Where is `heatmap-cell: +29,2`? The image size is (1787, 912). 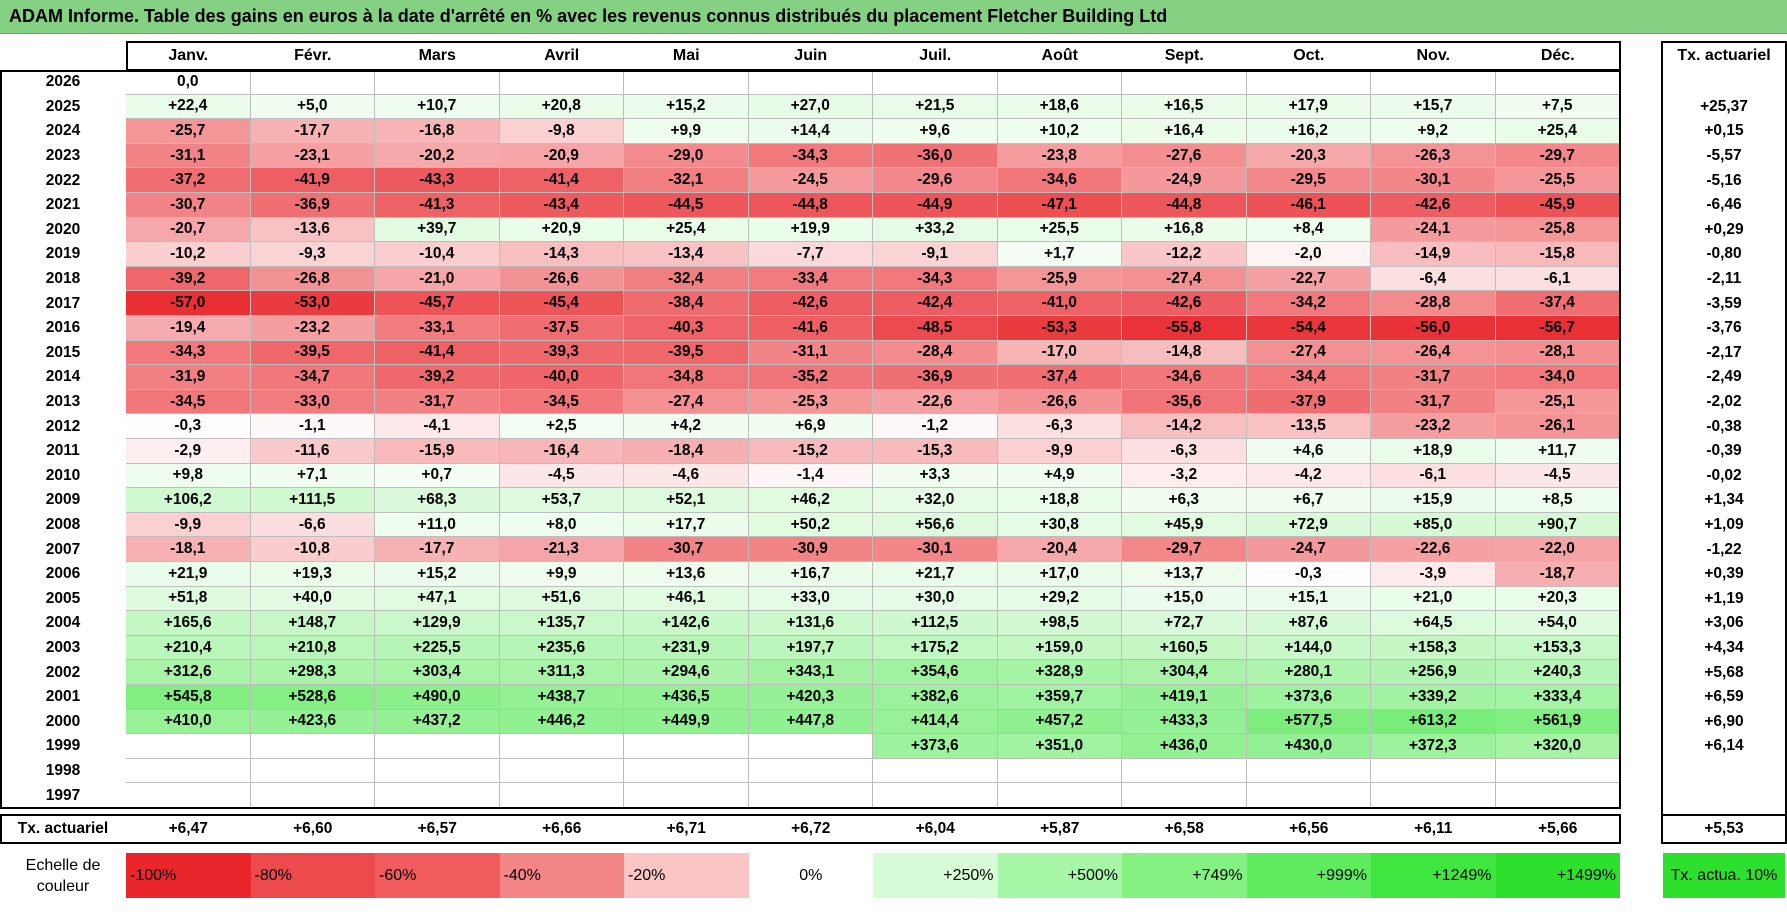
heatmap-cell: +29,2 is located at coordinates (1059, 599).